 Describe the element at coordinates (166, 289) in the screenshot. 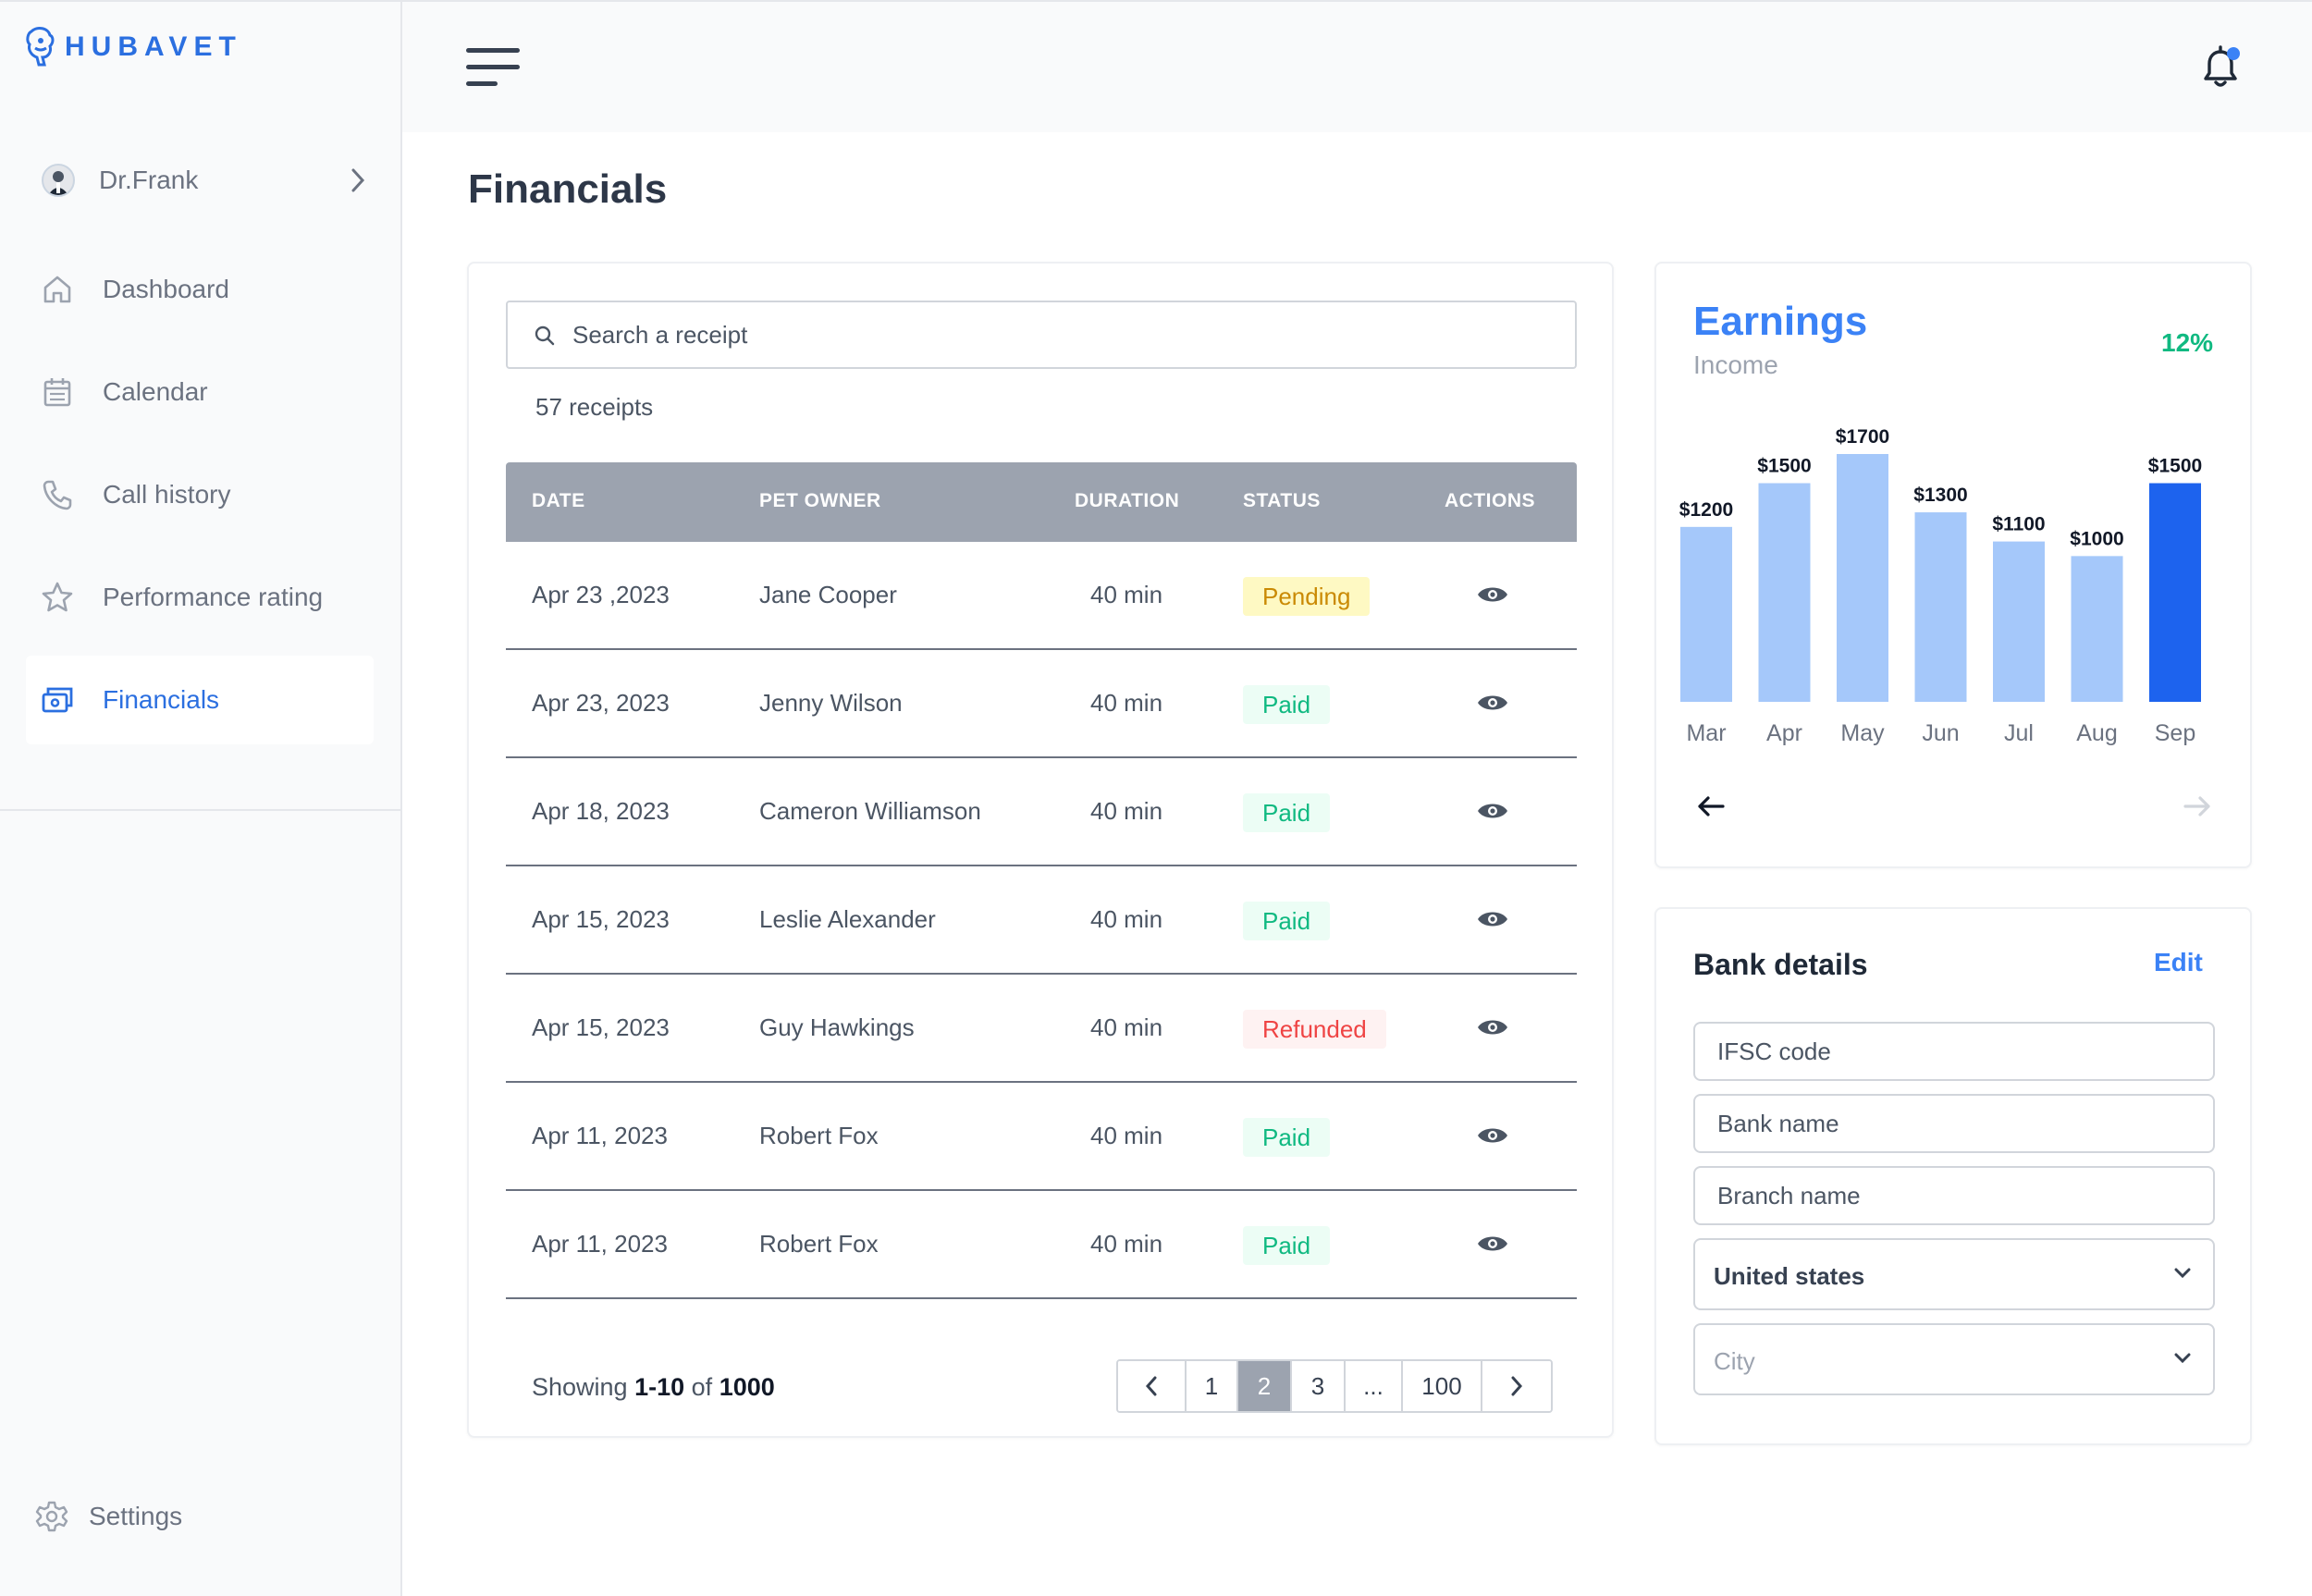

I see `sidebar-item-label: Dashboard` at that location.